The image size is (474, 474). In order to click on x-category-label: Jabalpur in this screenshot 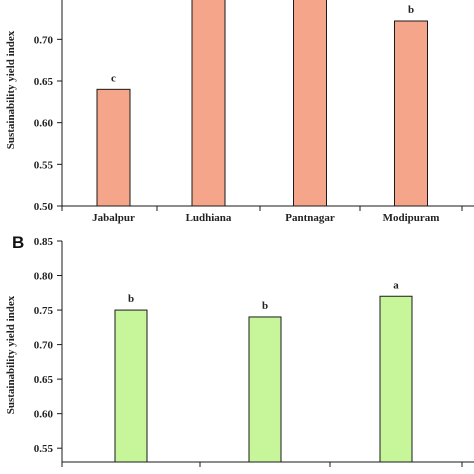, I will do `click(113, 218)`.